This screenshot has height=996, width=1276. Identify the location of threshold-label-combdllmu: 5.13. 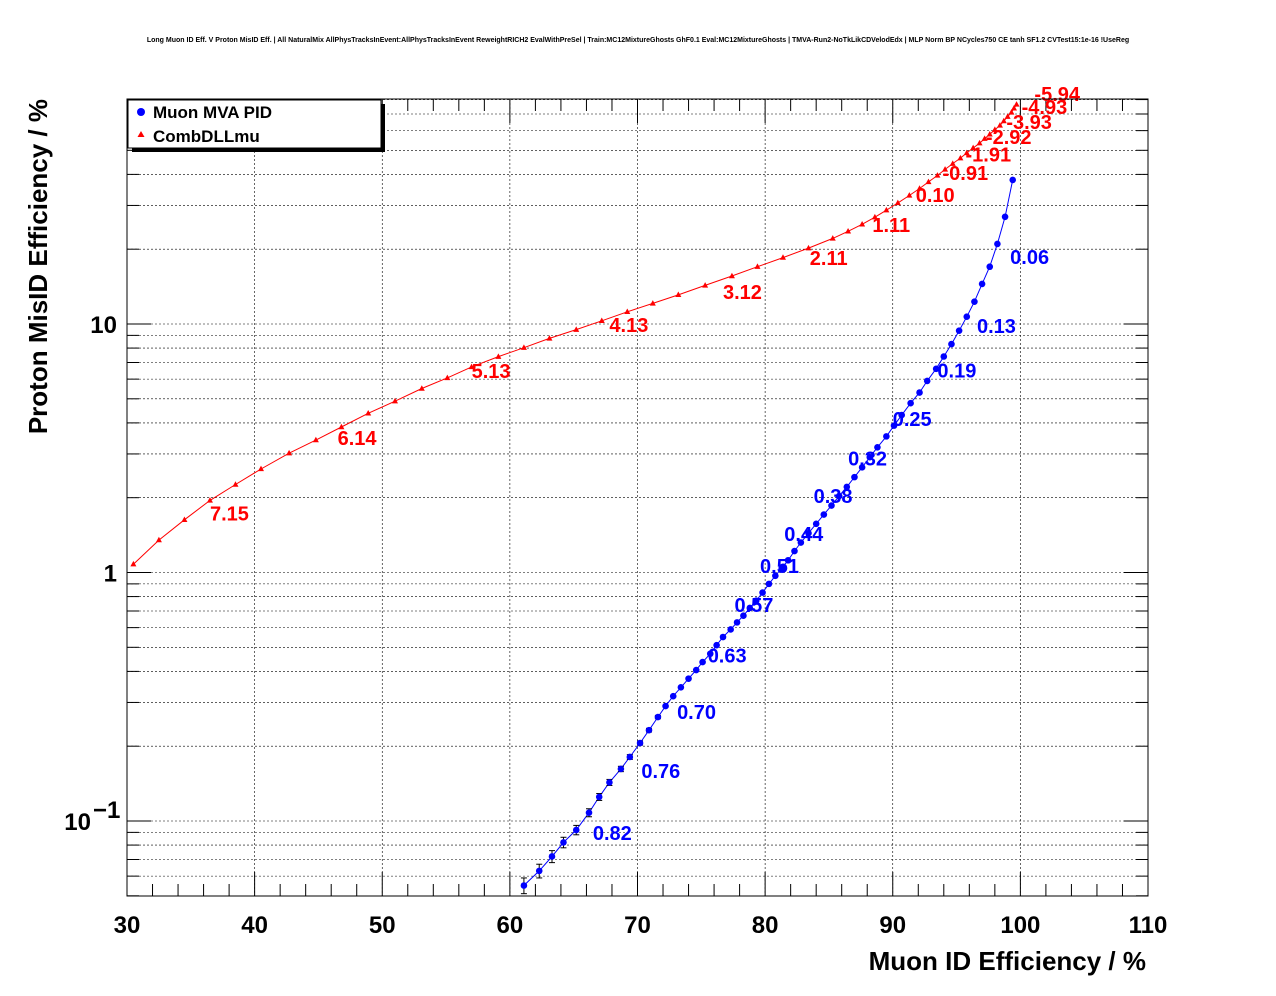
(491, 372).